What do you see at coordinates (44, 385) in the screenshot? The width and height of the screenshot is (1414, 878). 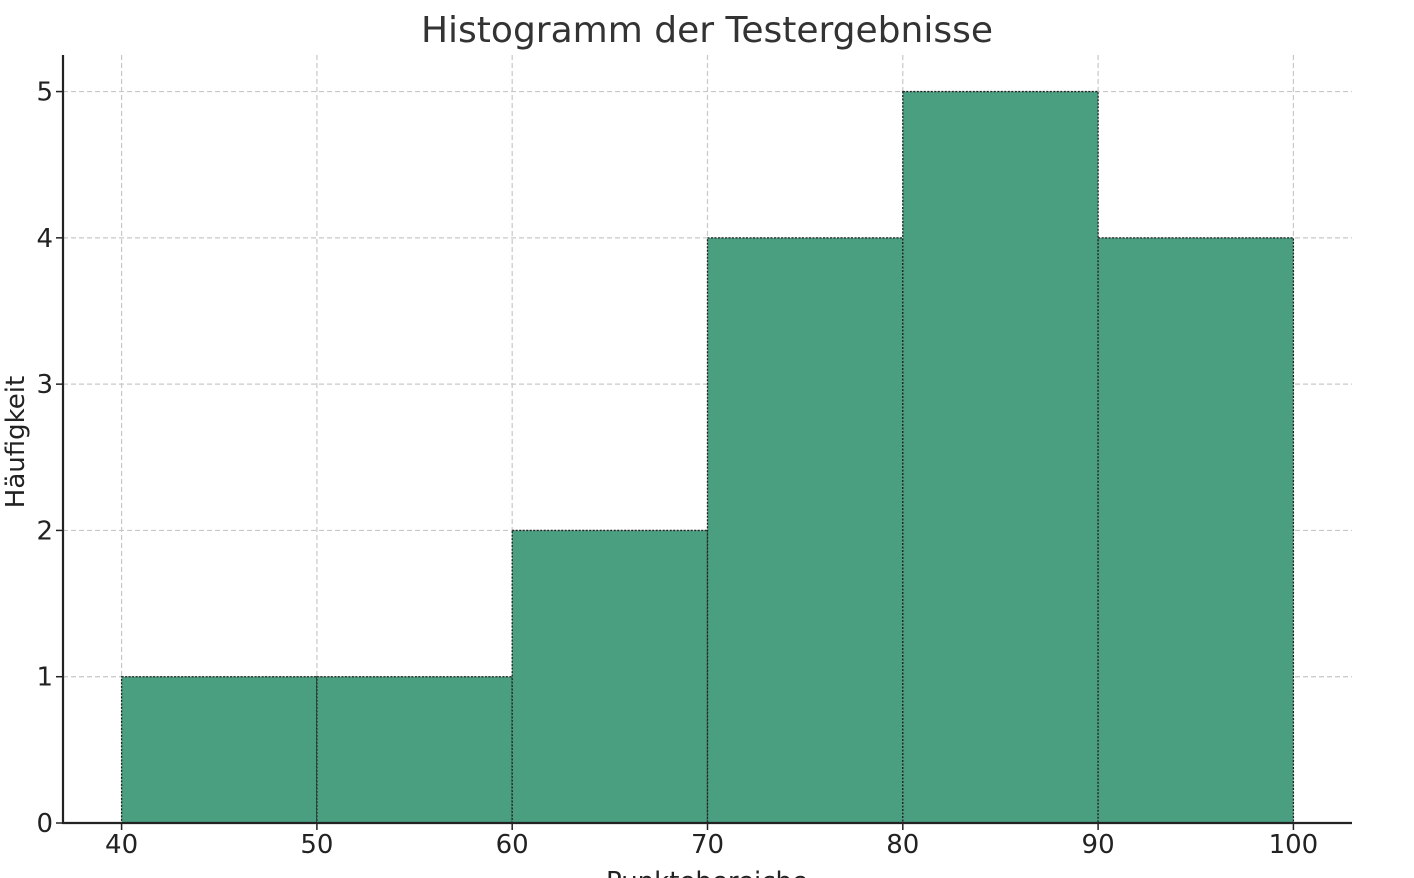 I see `y-tick-label: 3` at bounding box center [44, 385].